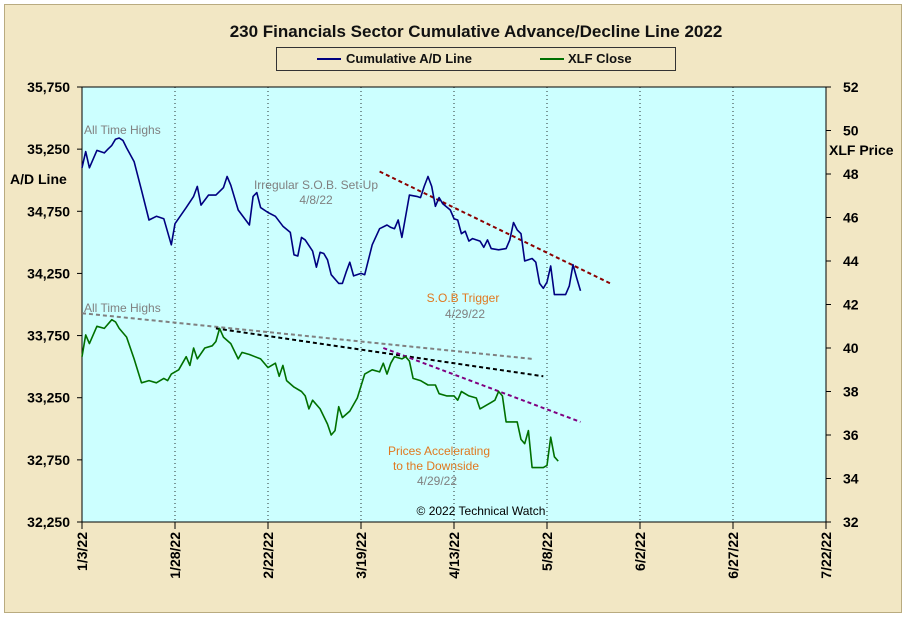  Describe the element at coordinates (861, 150) in the screenshot. I see `y-right-axis-title: XLF Price` at that location.